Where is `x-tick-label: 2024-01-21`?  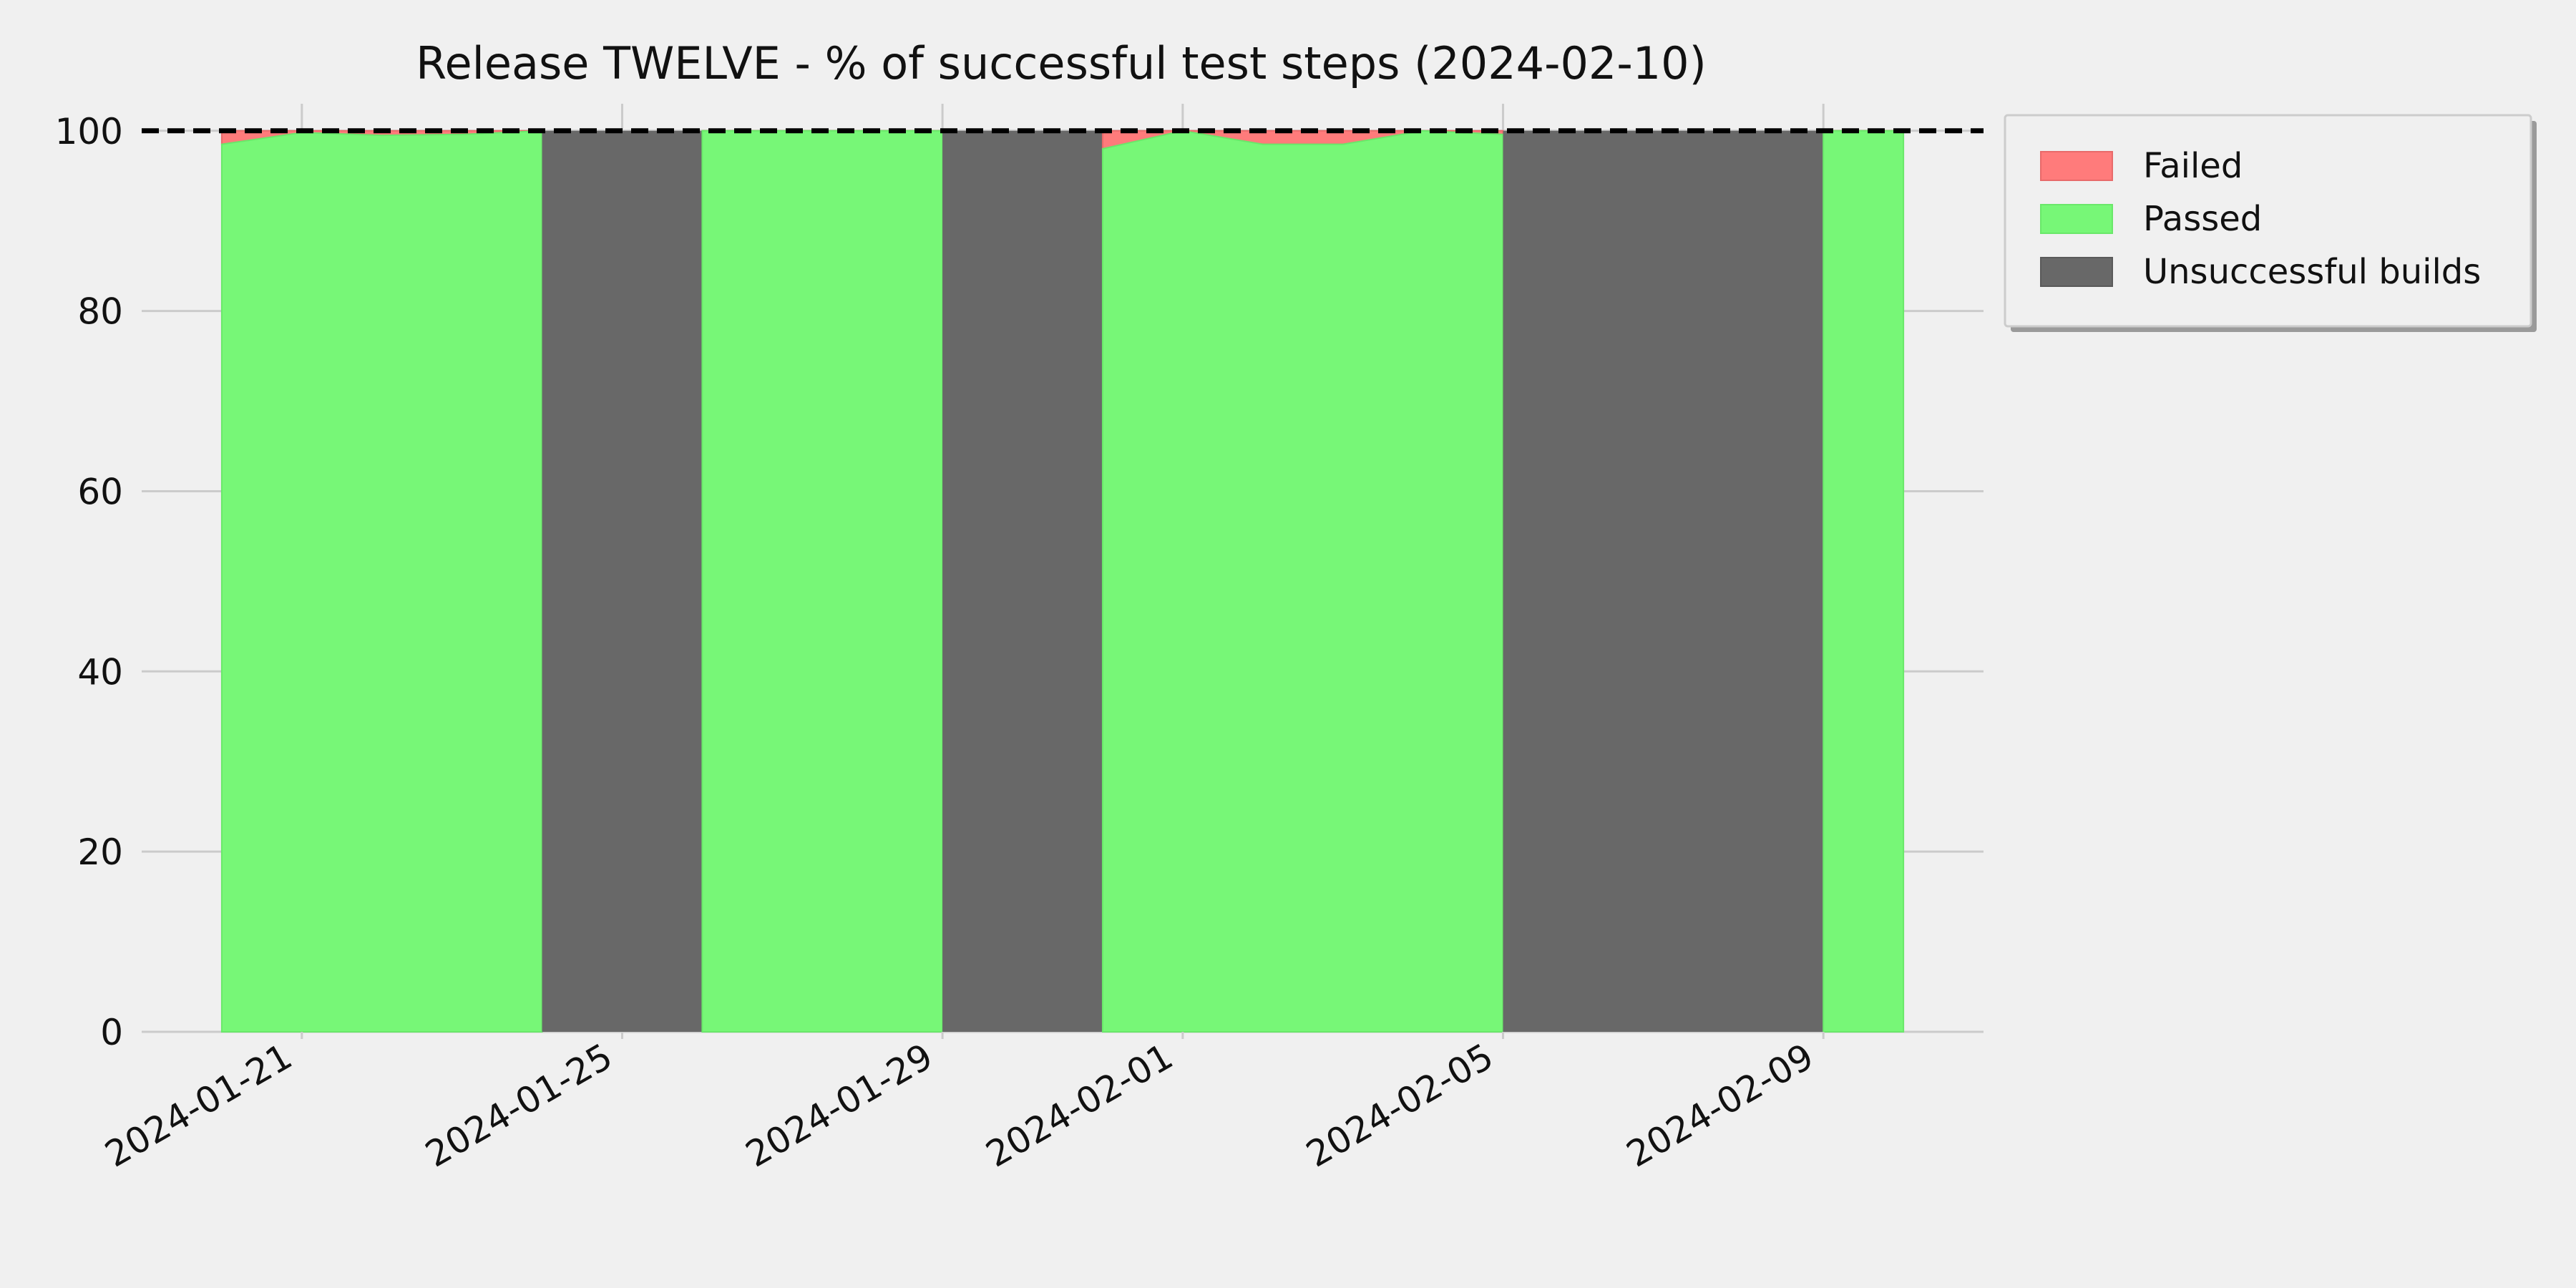
x-tick-label: 2024-01-21 is located at coordinates (198, 1105).